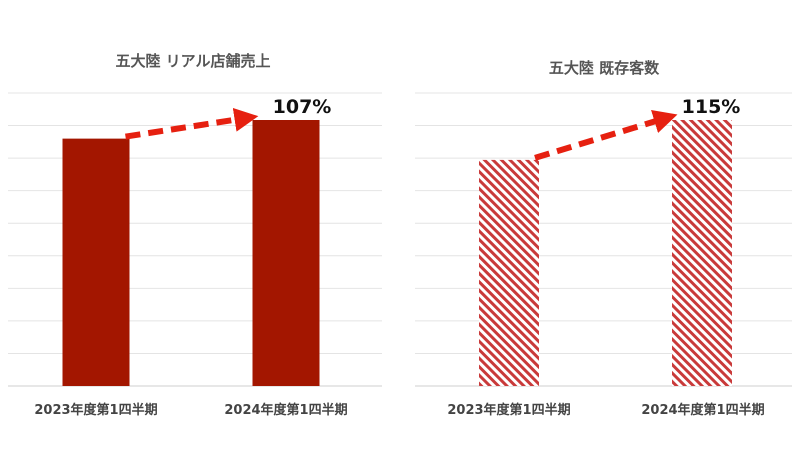 This screenshot has height=463, width=800. Describe the element at coordinates (711, 107) in the screenshot. I see `growth-label: 115%` at that location.